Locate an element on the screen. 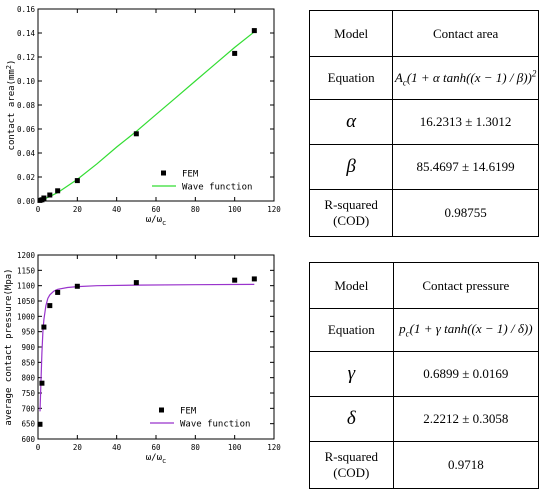 The height and width of the screenshot is (489, 550). y-tick-label: 600 is located at coordinates (28, 439).